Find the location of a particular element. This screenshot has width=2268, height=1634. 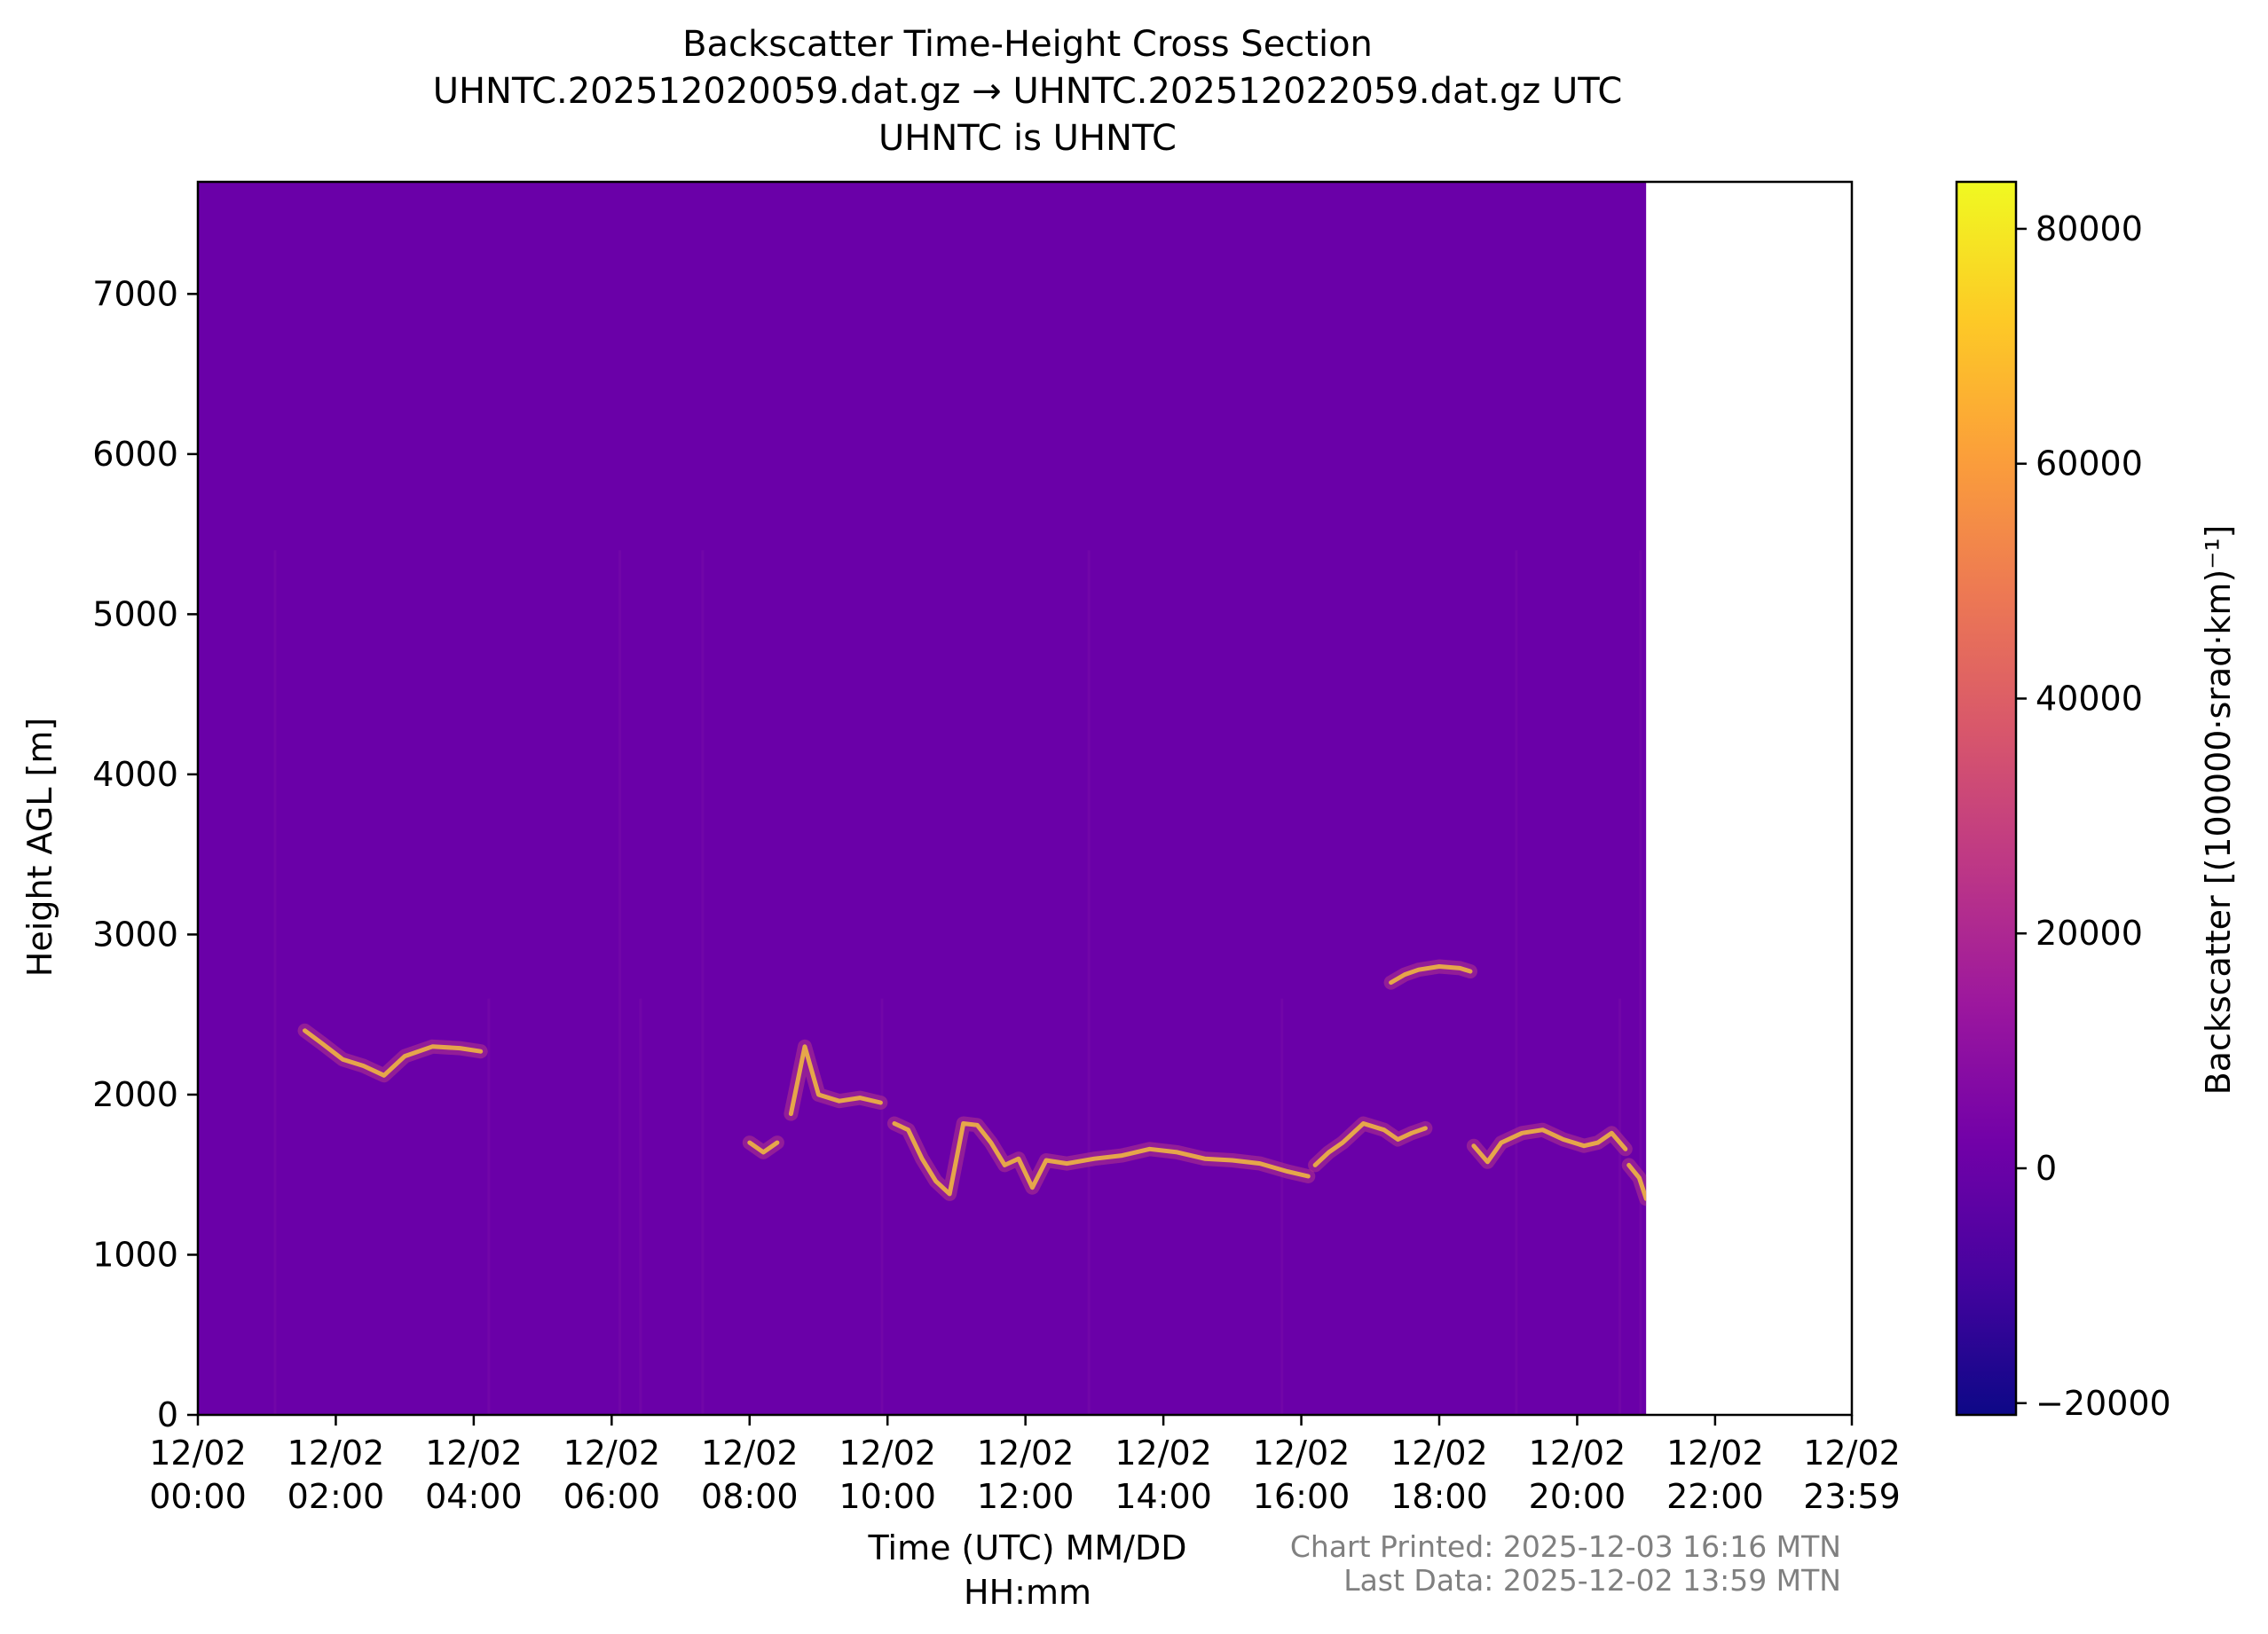

y-tick-label: 7000 is located at coordinates (135, 293).